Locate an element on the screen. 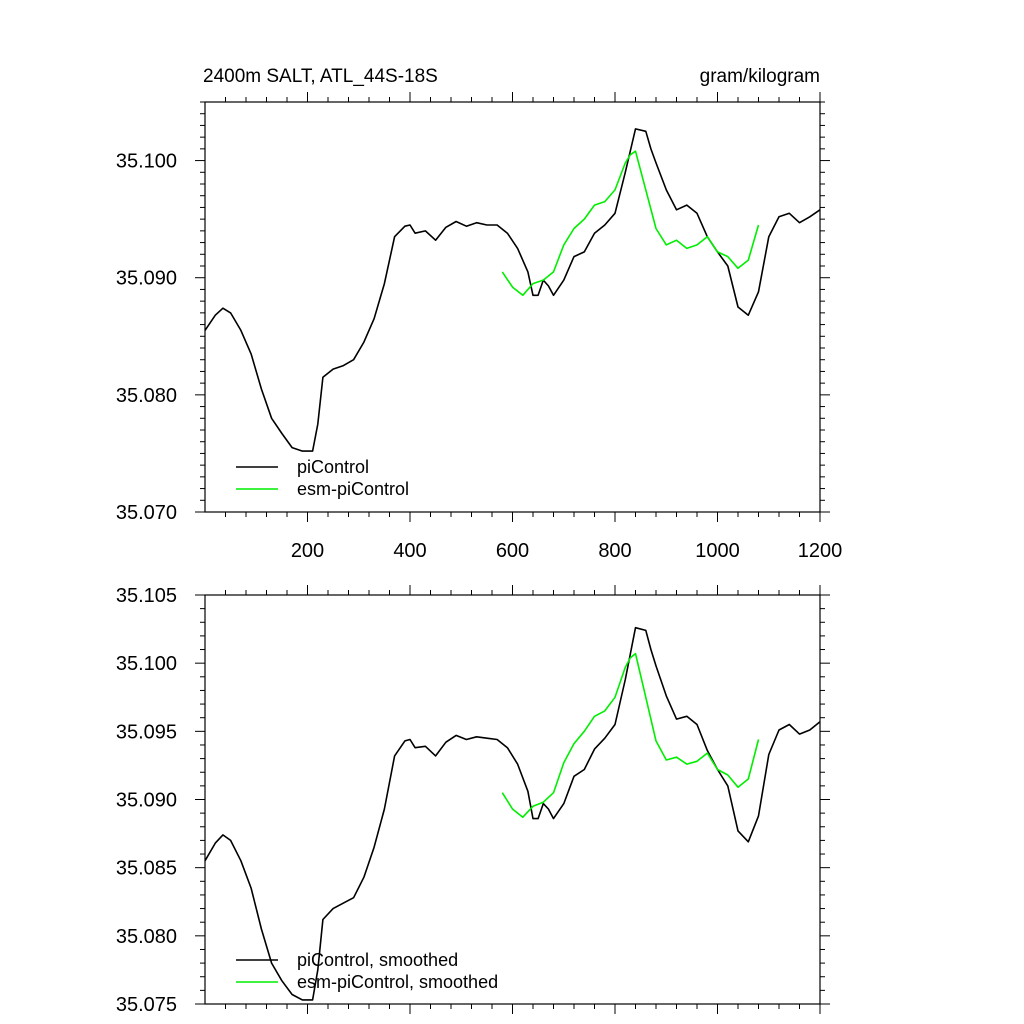 Image resolution: width=1024 pixels, height=1024 pixels. legend-label: esm-piControl is located at coordinates (353, 489).